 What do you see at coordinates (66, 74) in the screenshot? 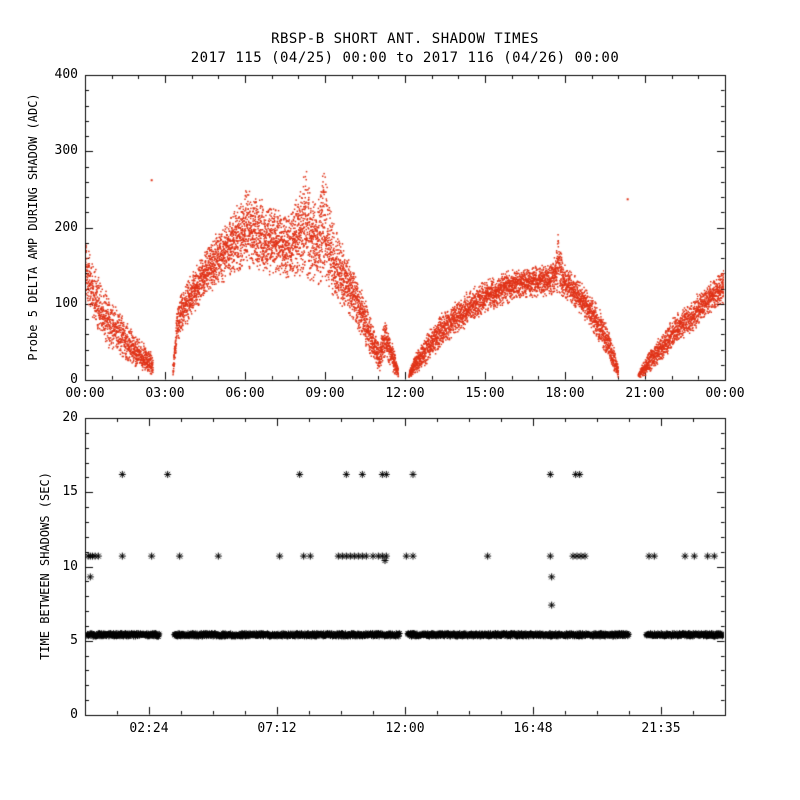
I see `top-y-tick-label: 400` at bounding box center [66, 74].